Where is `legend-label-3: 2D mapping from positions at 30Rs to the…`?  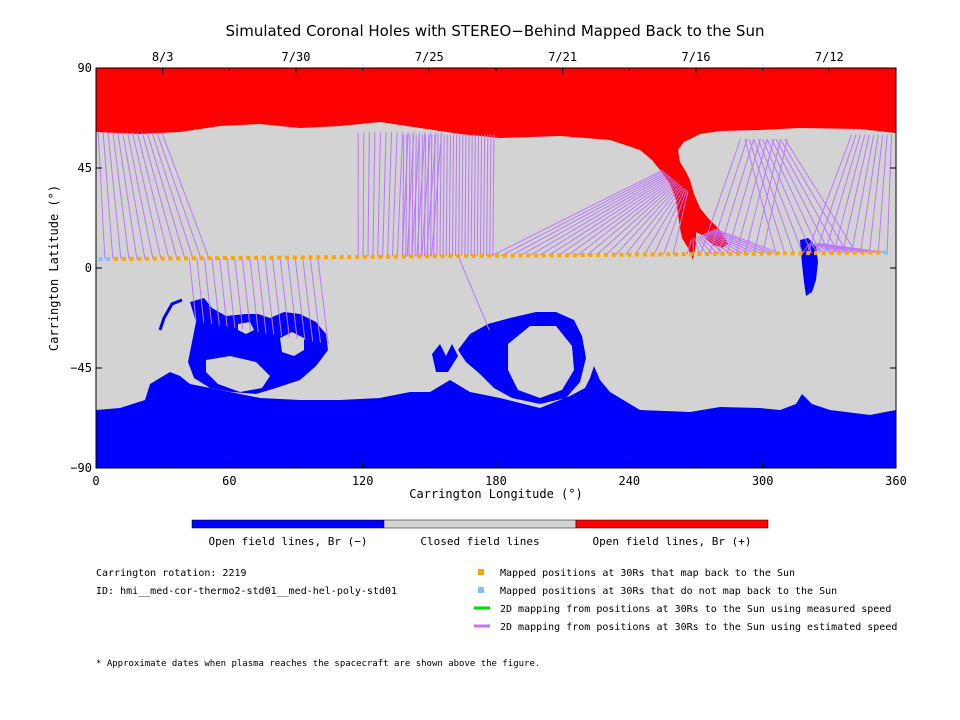 legend-label-3: 2D mapping from positions at 30Rs to the… is located at coordinates (698, 627).